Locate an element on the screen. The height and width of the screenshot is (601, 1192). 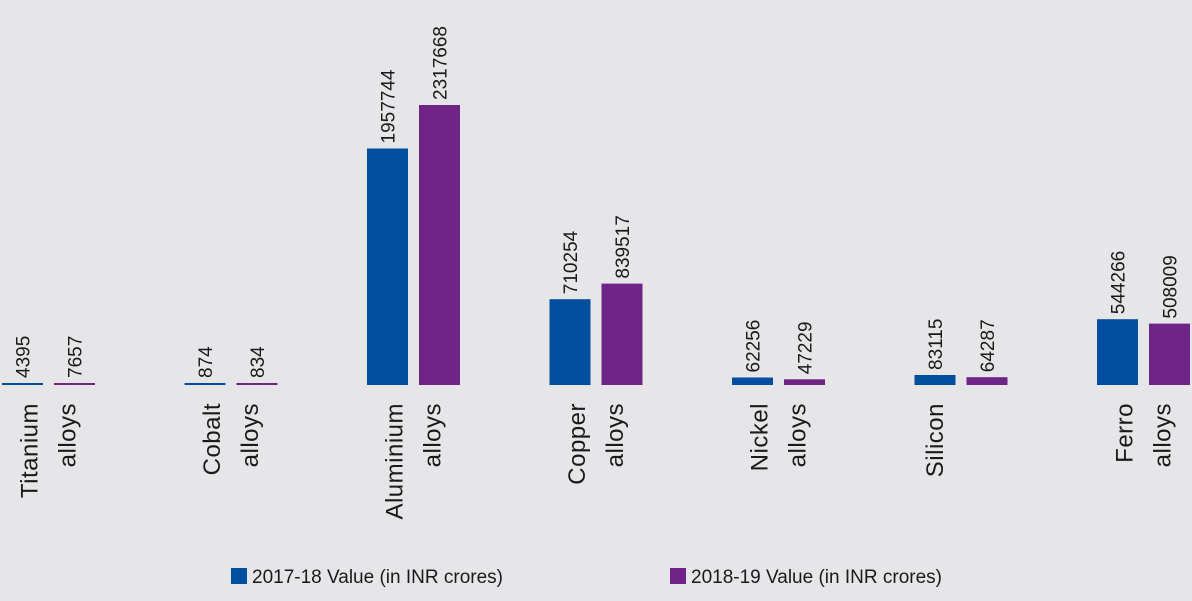
value-label: 544266 is located at coordinates (1119, 282).